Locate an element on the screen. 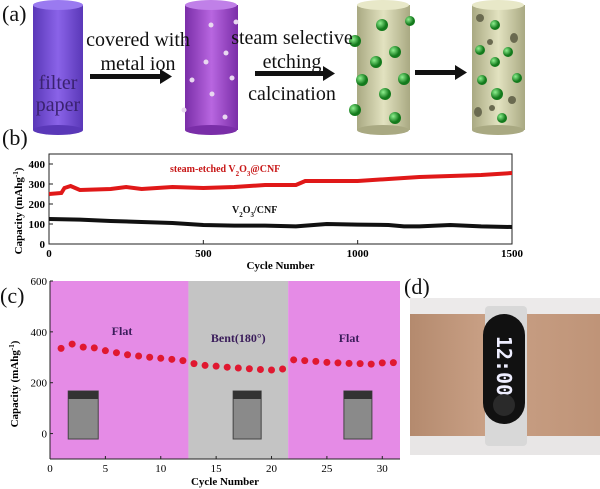 The image size is (600, 489). region-label-0: Flat is located at coordinates (122, 331).